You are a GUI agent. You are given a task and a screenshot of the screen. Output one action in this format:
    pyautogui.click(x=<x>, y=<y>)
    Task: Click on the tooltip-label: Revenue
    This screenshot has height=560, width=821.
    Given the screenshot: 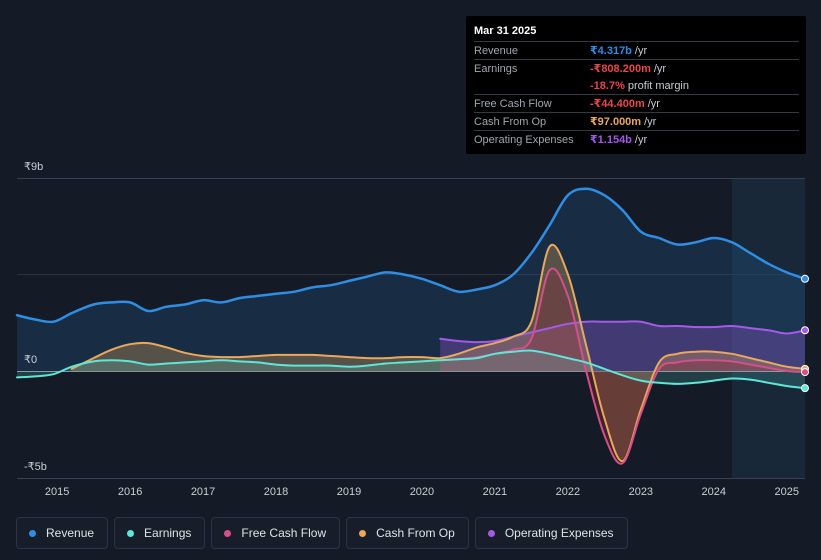 What is the action you would take?
    pyautogui.click(x=496, y=50)
    